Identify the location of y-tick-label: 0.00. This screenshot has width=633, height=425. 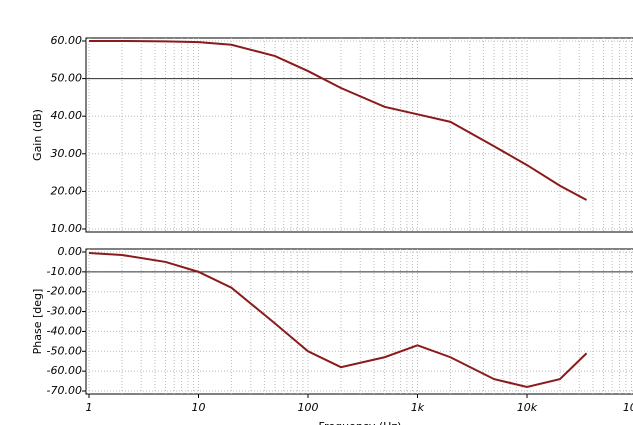
(70, 251).